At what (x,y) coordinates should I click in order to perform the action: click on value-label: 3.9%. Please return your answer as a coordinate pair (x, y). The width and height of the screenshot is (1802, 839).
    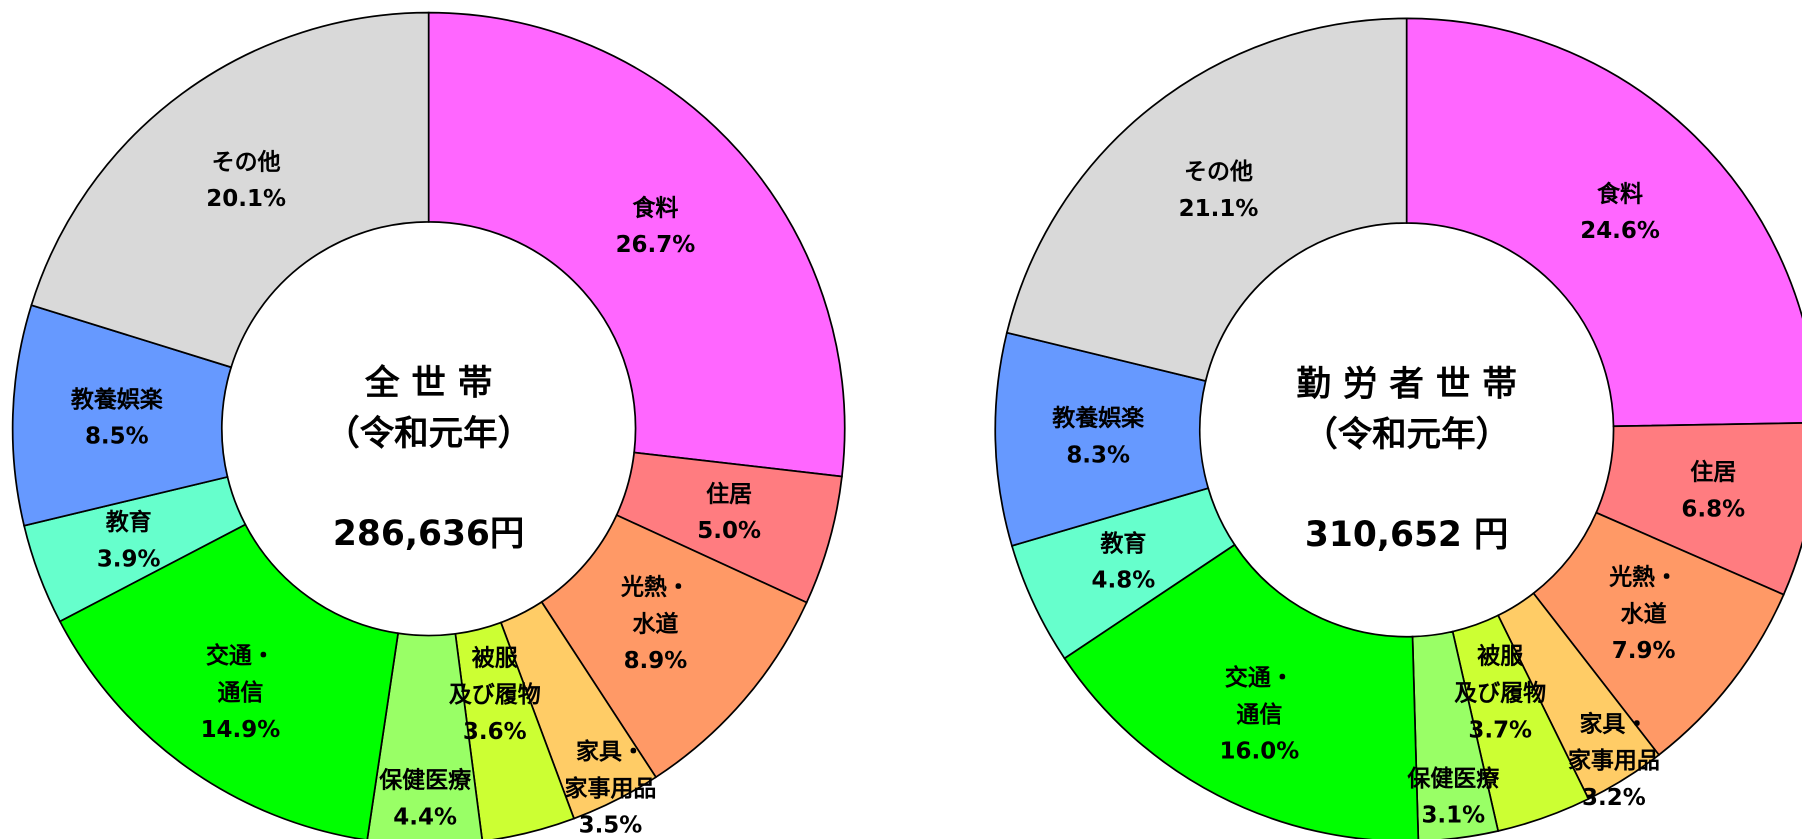
    Looking at the image, I should click on (129, 559).